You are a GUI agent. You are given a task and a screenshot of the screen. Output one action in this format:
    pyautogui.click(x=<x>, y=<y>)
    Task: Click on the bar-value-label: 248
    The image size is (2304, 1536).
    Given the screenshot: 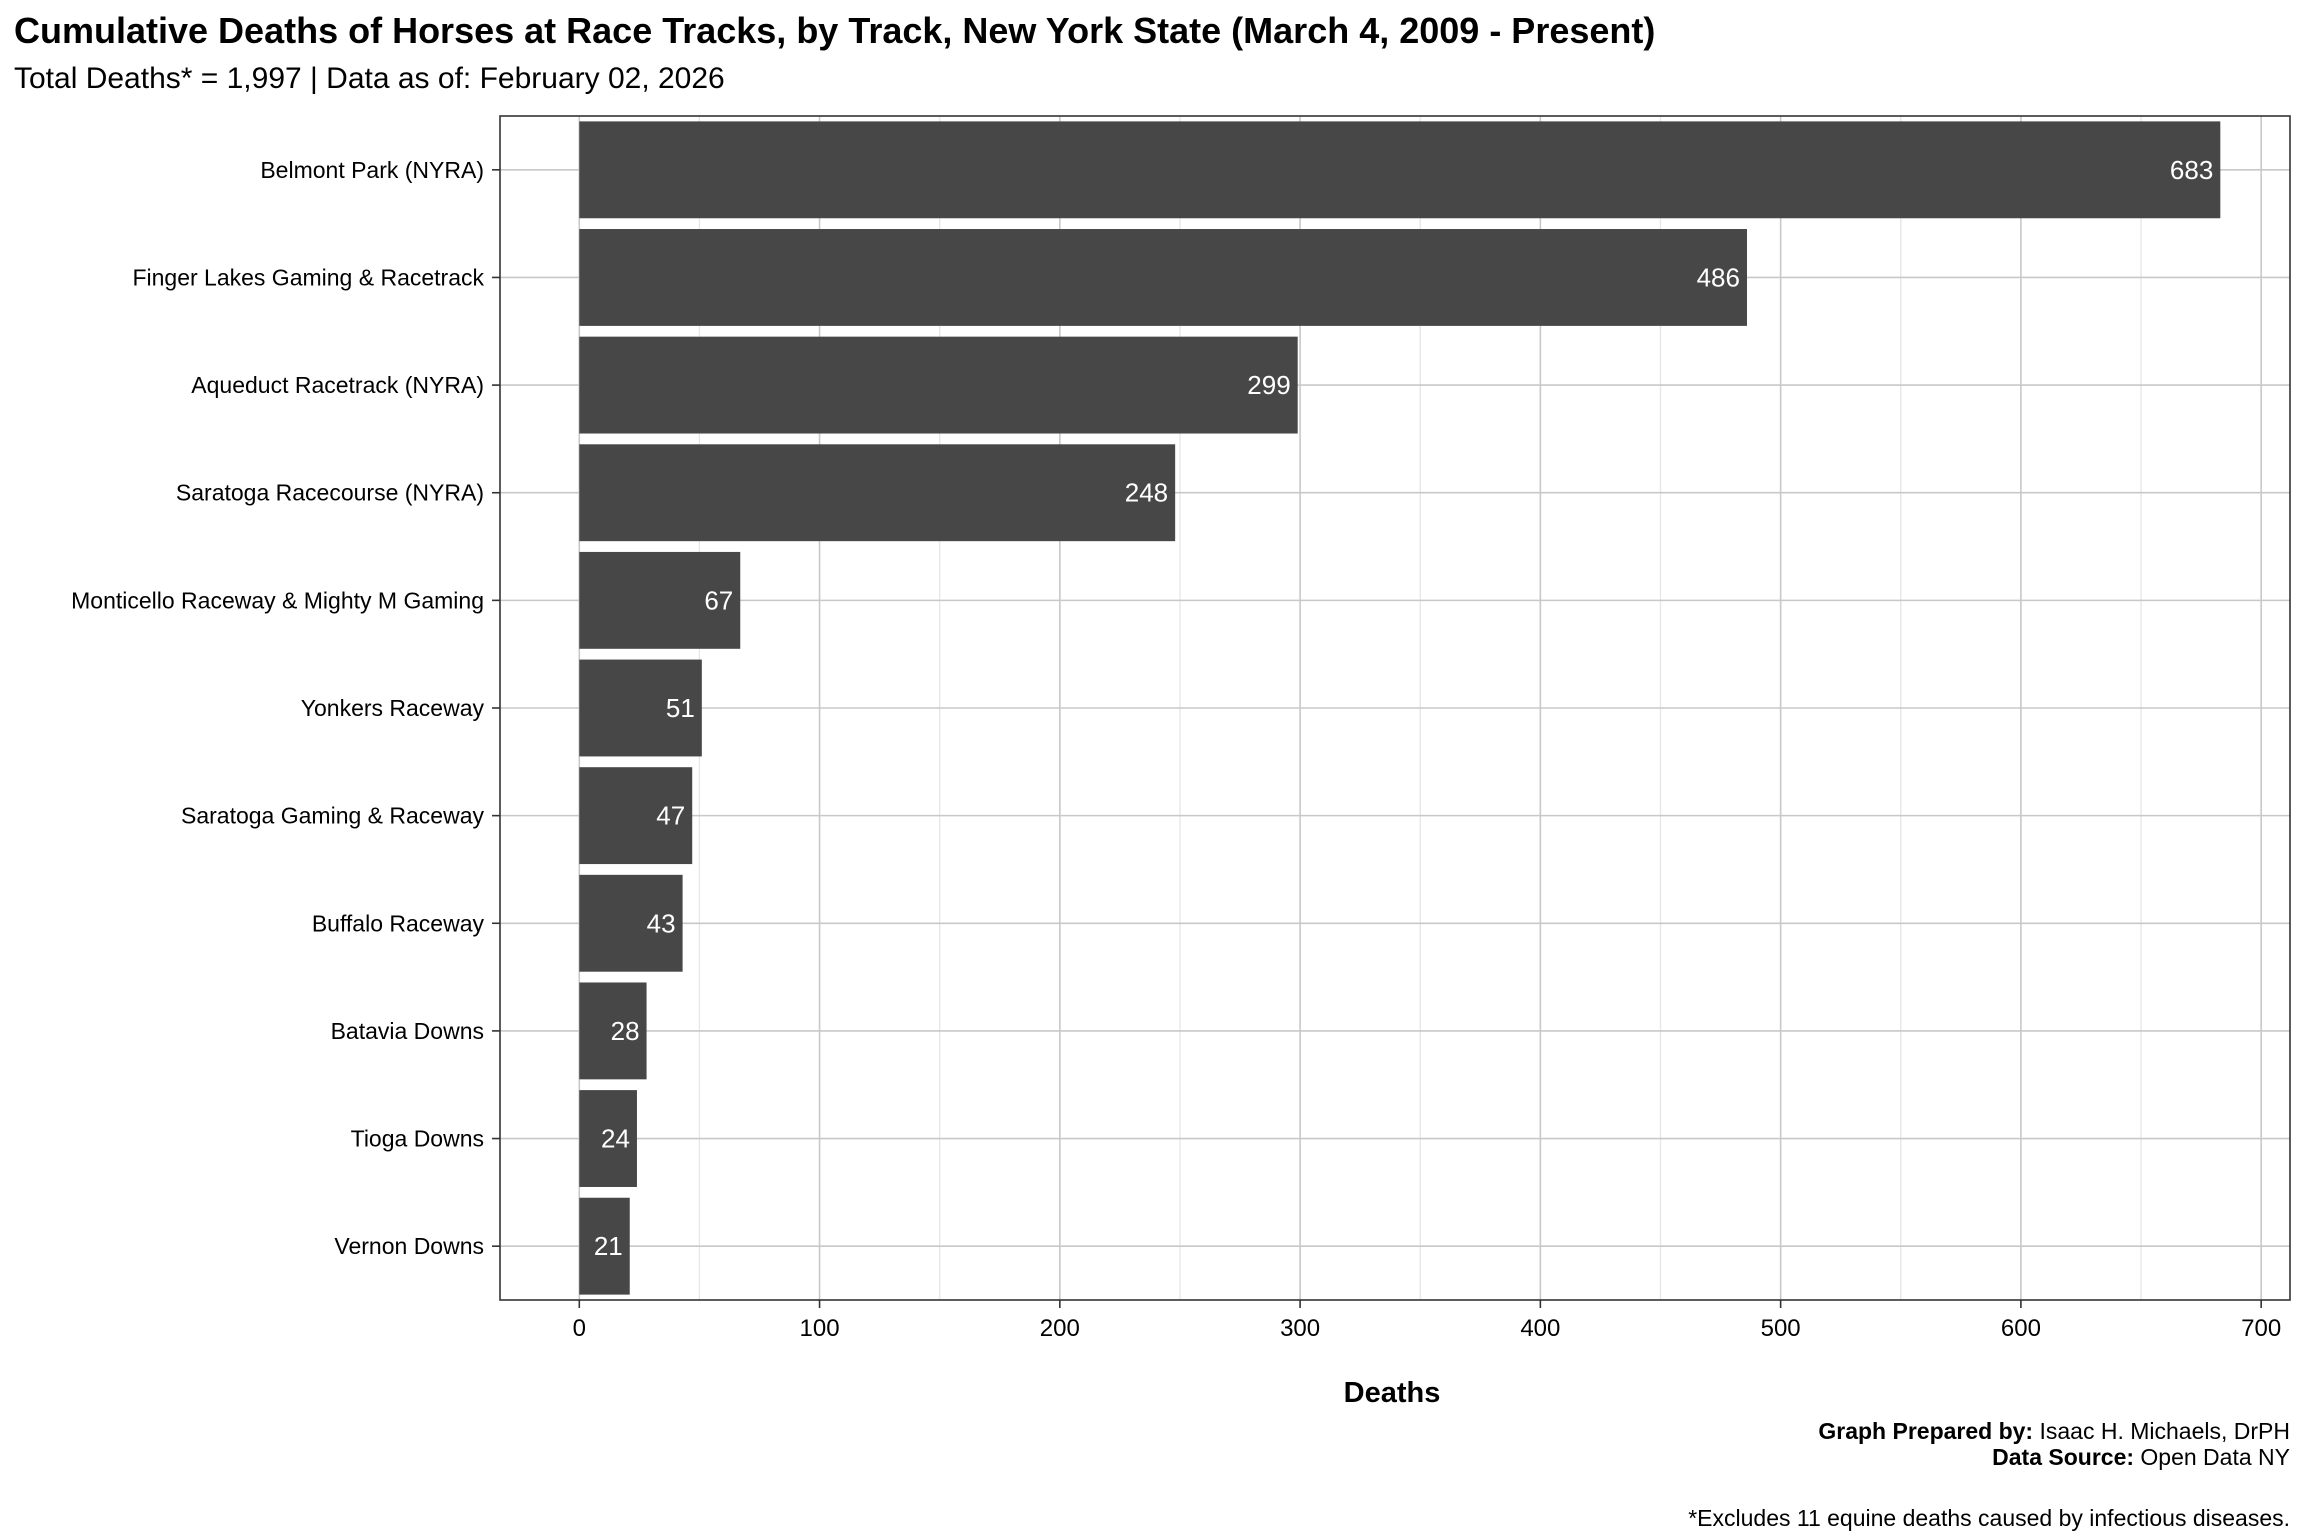 What is the action you would take?
    pyautogui.click(x=1146, y=493)
    